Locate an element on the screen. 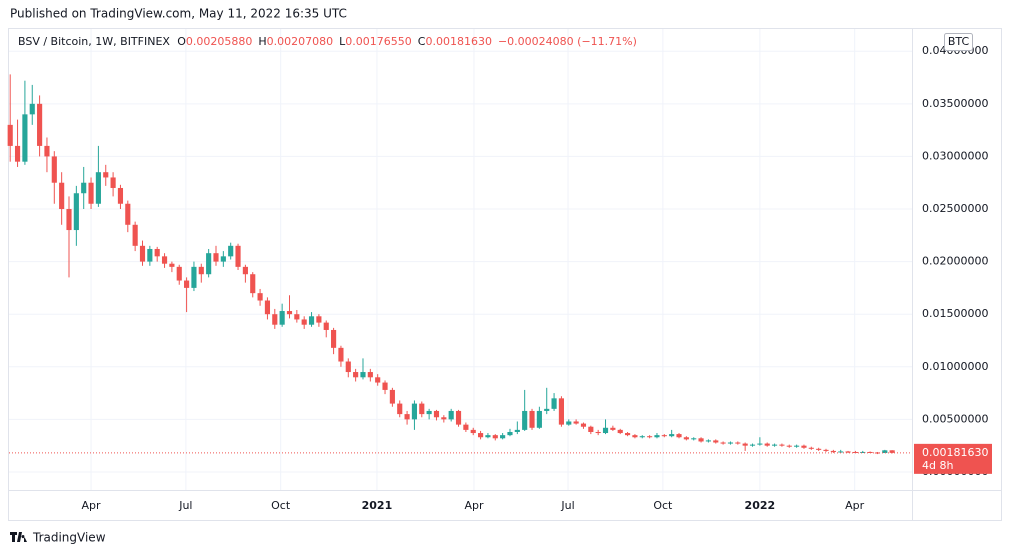 The image size is (1012, 555). y-tick-label: 0.03500000 is located at coordinates (955, 103).